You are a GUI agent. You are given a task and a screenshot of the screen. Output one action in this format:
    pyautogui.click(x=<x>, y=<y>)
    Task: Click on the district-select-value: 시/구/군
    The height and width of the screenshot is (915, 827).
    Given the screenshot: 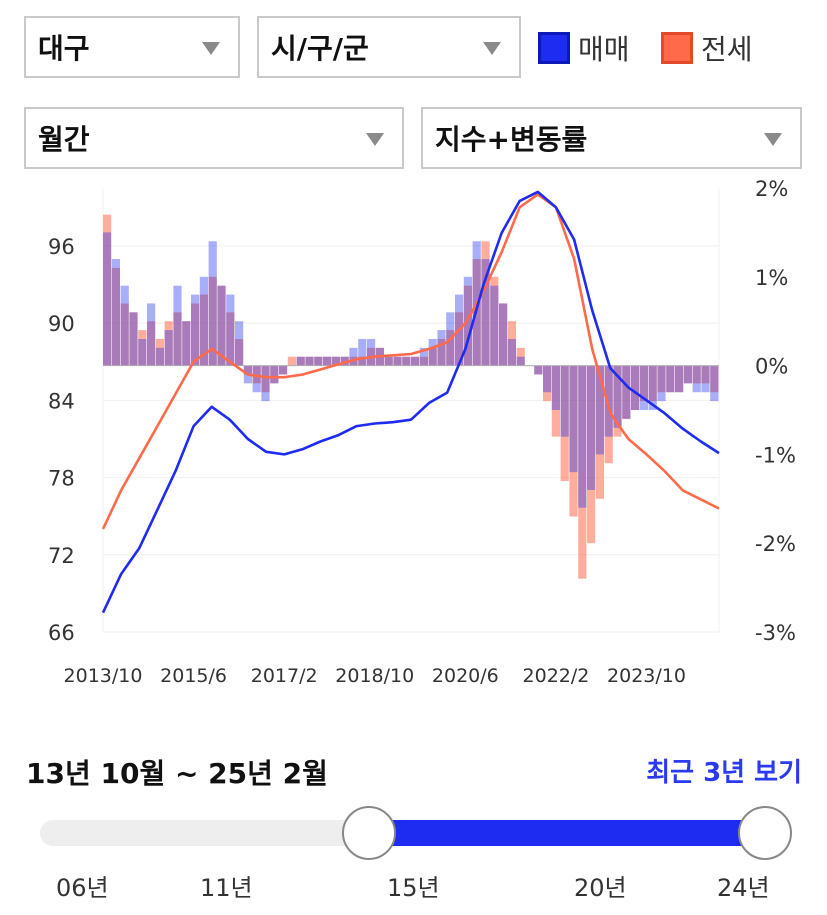 What is the action you would take?
    pyautogui.click(x=320, y=48)
    